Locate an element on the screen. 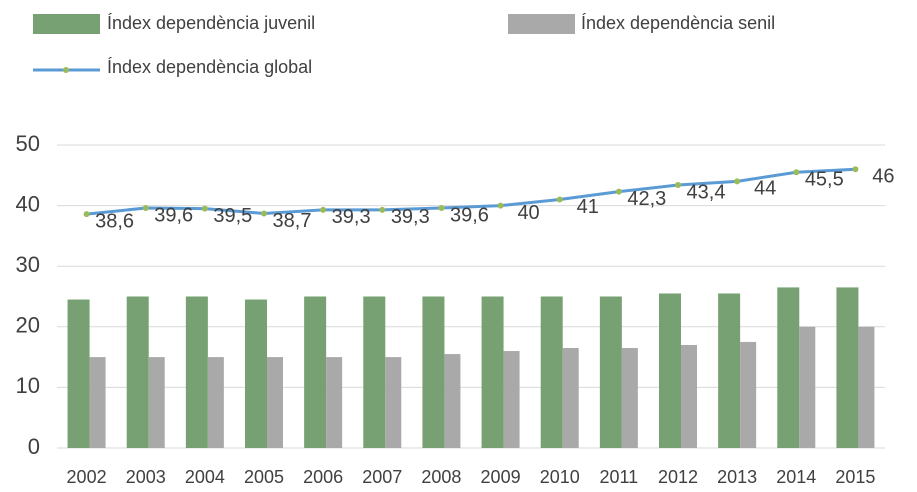 This screenshot has width=917, height=492. line is located at coordinates (471, 191).